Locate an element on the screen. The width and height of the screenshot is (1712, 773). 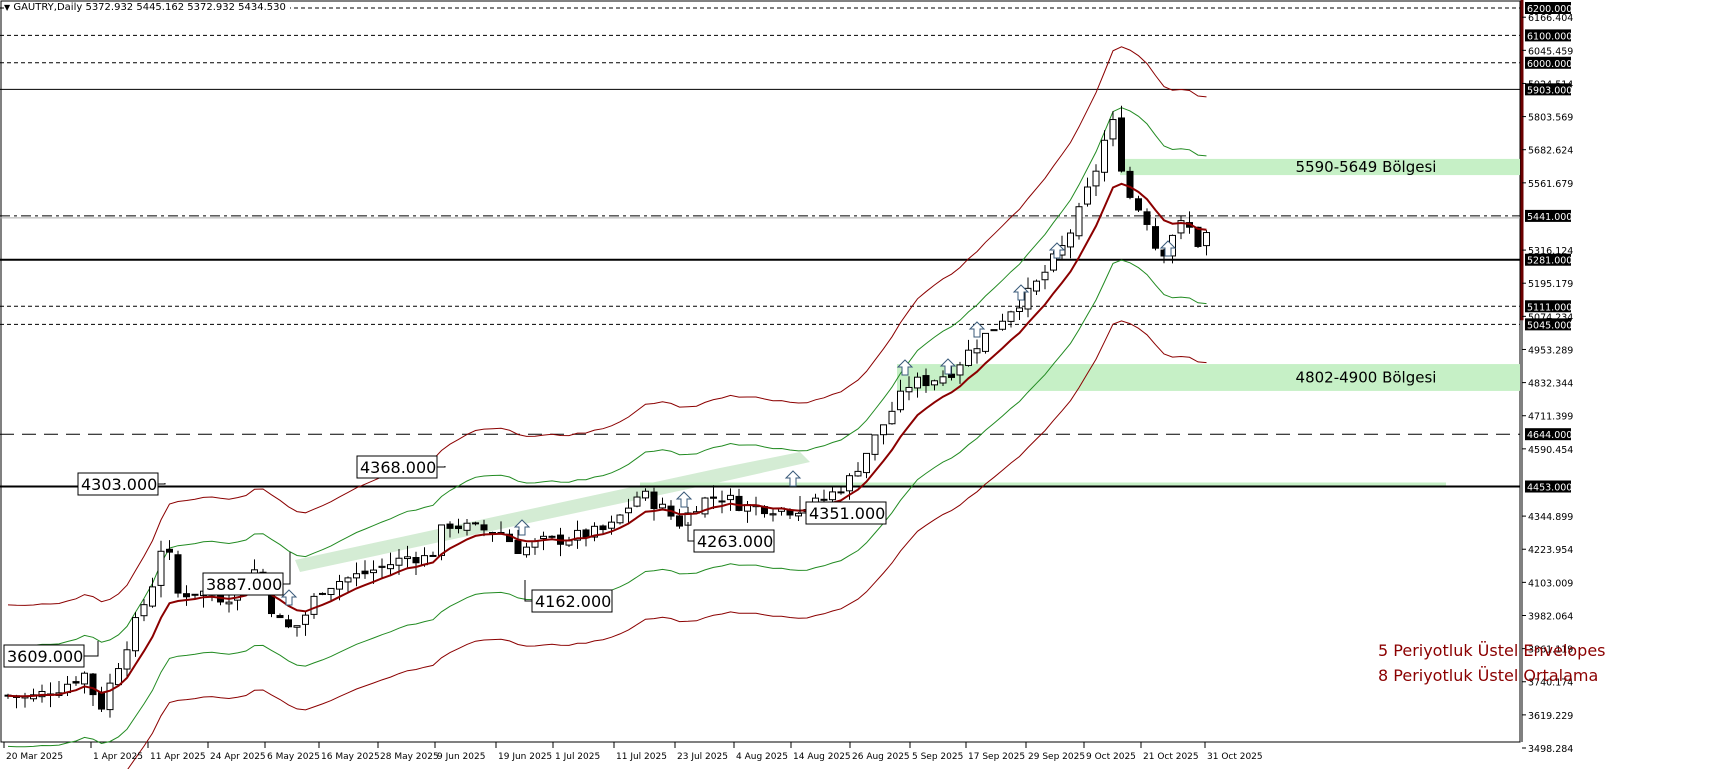
price-label: 3609.000 is located at coordinates (51, 654).